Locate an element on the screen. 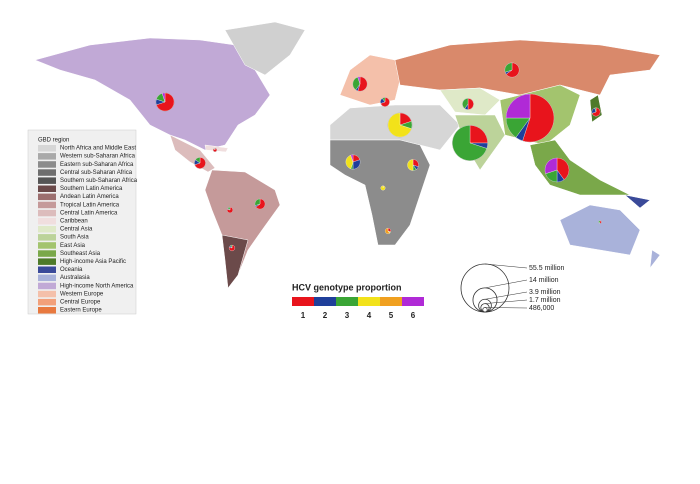 The width and height of the screenshot is (700, 484). size-label: 55.5 million is located at coordinates (547, 268).